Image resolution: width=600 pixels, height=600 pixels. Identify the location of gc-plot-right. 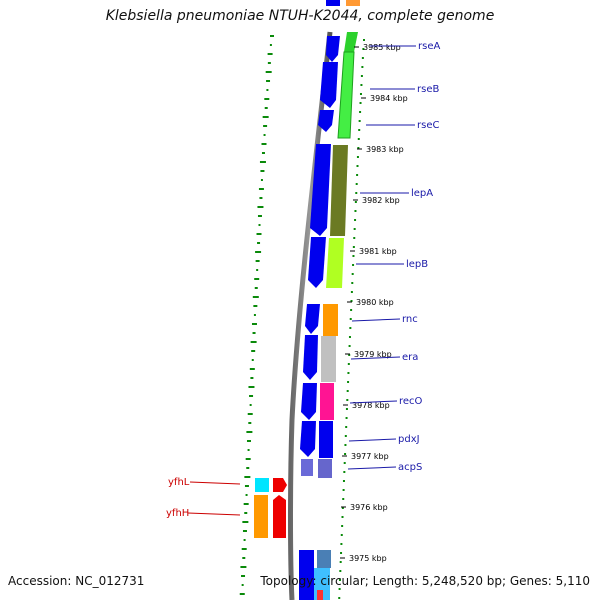
(351, 319).